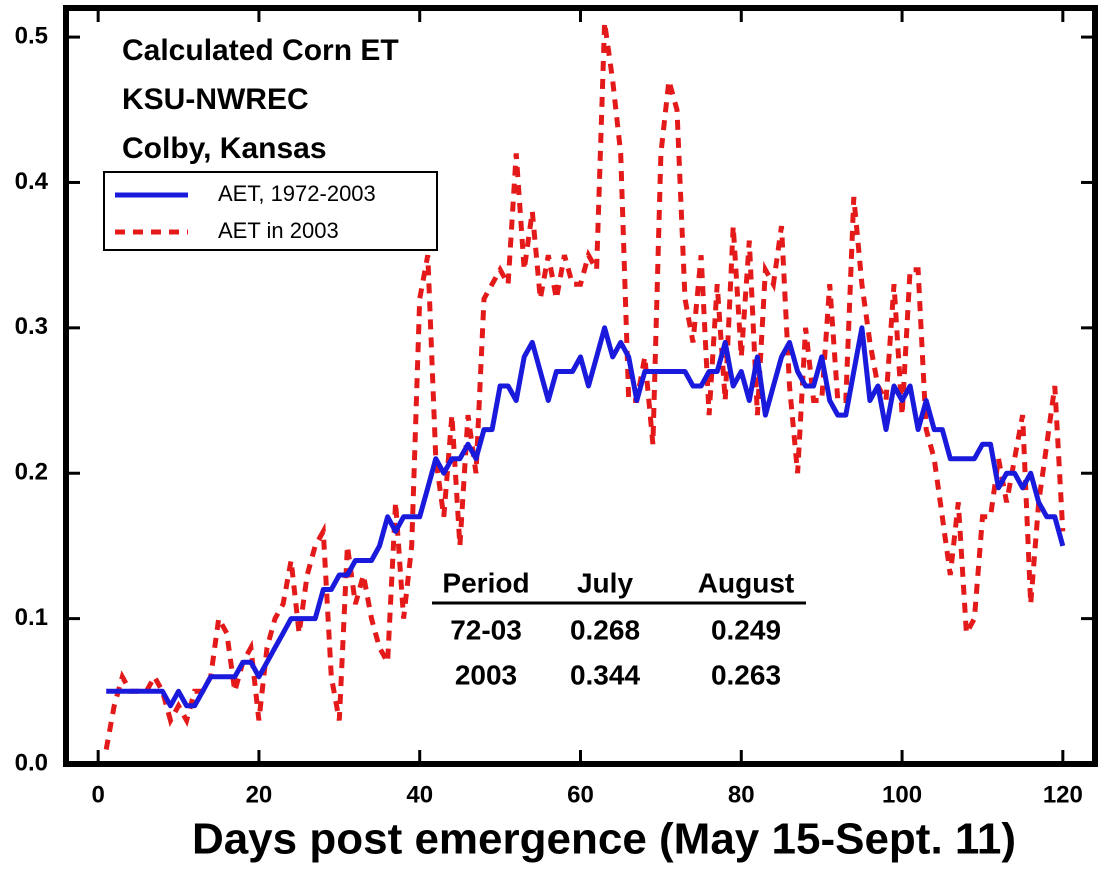 This screenshot has width=1106, height=873. What do you see at coordinates (902, 794) in the screenshot?
I see `x-tick-label: 100` at bounding box center [902, 794].